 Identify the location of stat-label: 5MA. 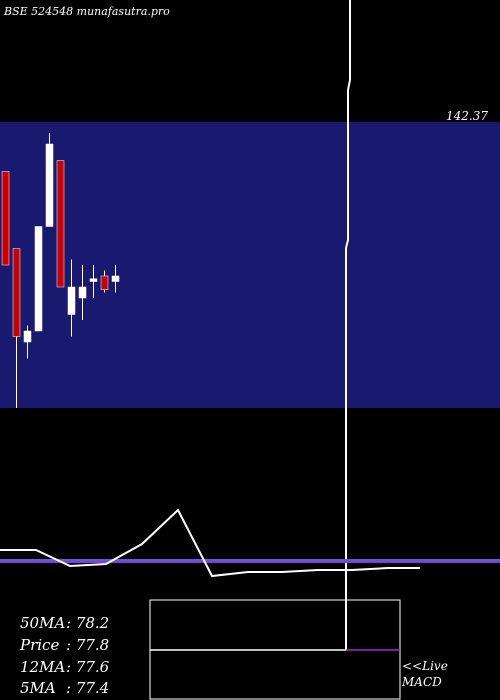
(38, 688).